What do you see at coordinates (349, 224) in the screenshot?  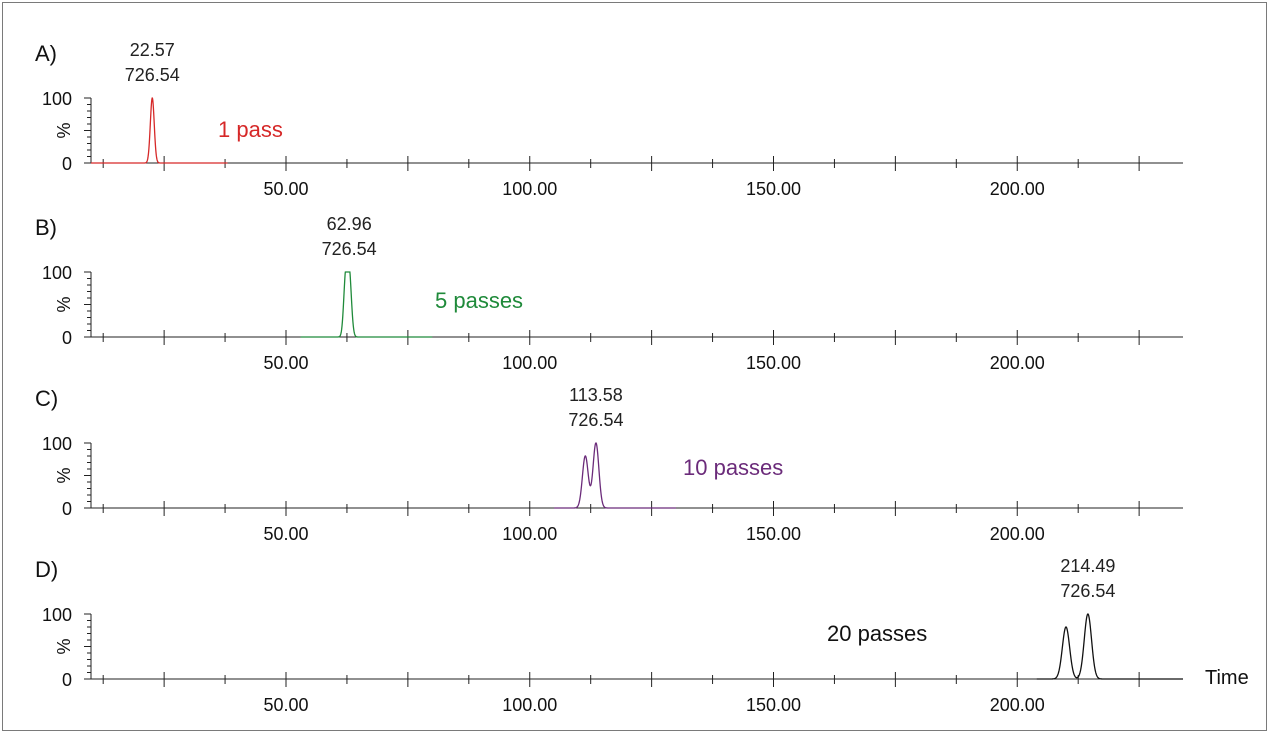 I see `peak-time-label: 62.96` at bounding box center [349, 224].